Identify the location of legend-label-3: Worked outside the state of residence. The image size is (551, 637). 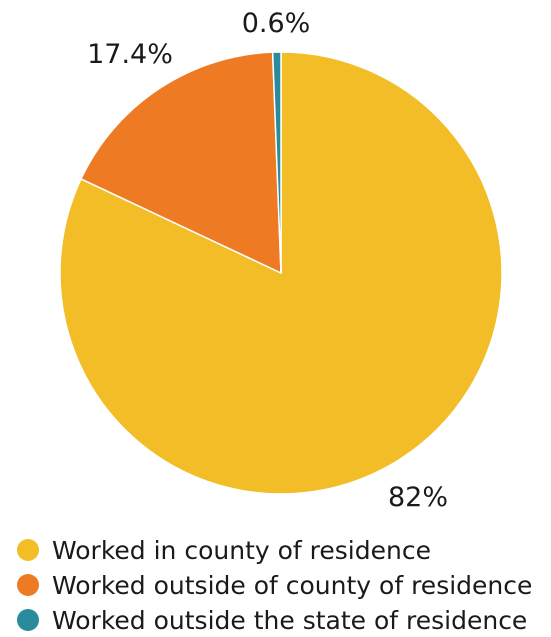
(289, 620).